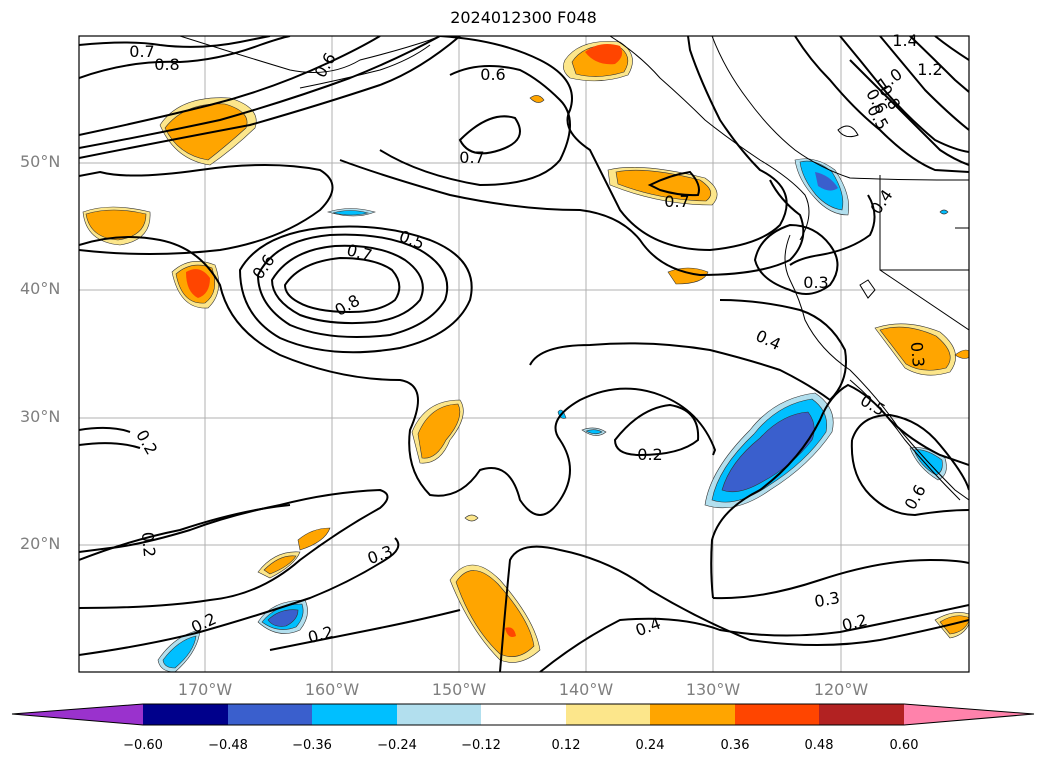 This screenshot has width=1047, height=765. Describe the element at coordinates (332, 689) in the screenshot. I see `lon-label-160w: 160°W` at that location.